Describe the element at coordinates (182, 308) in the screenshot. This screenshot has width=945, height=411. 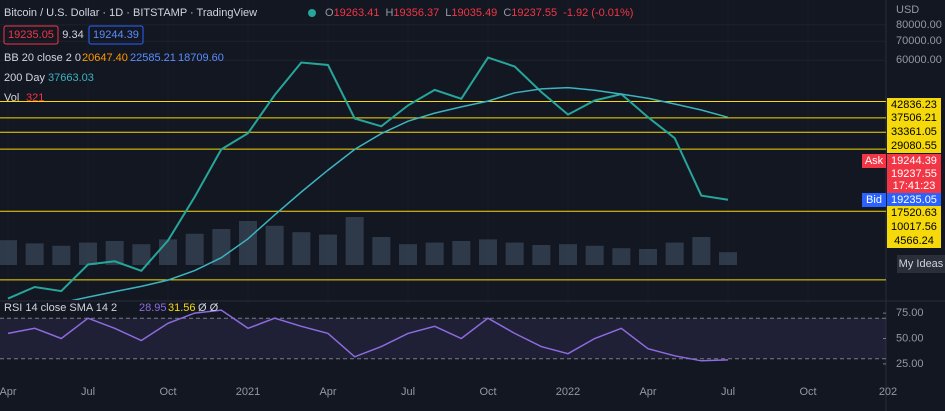
I see `rsi-sma-value: 31.56` at that location.